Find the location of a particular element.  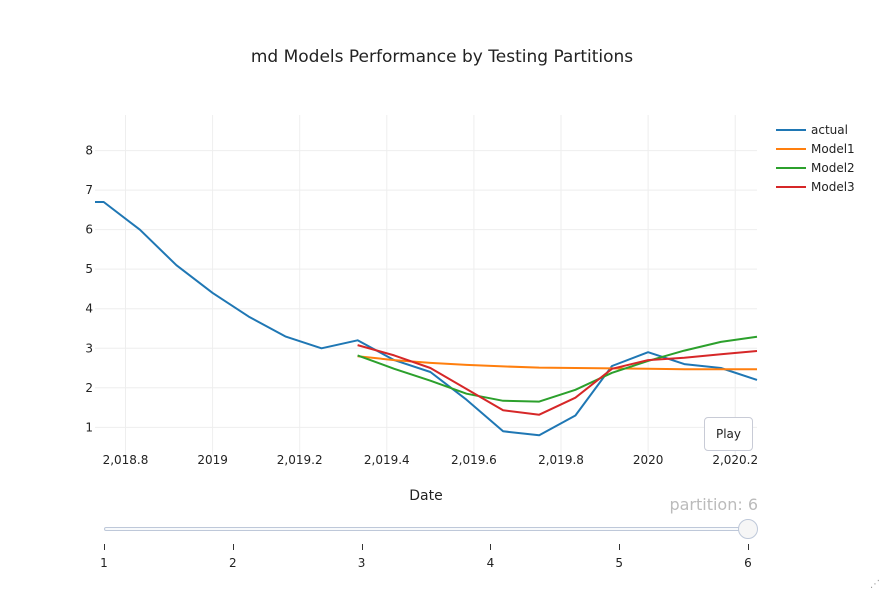

y-tick-label: 6 is located at coordinates (89, 230).